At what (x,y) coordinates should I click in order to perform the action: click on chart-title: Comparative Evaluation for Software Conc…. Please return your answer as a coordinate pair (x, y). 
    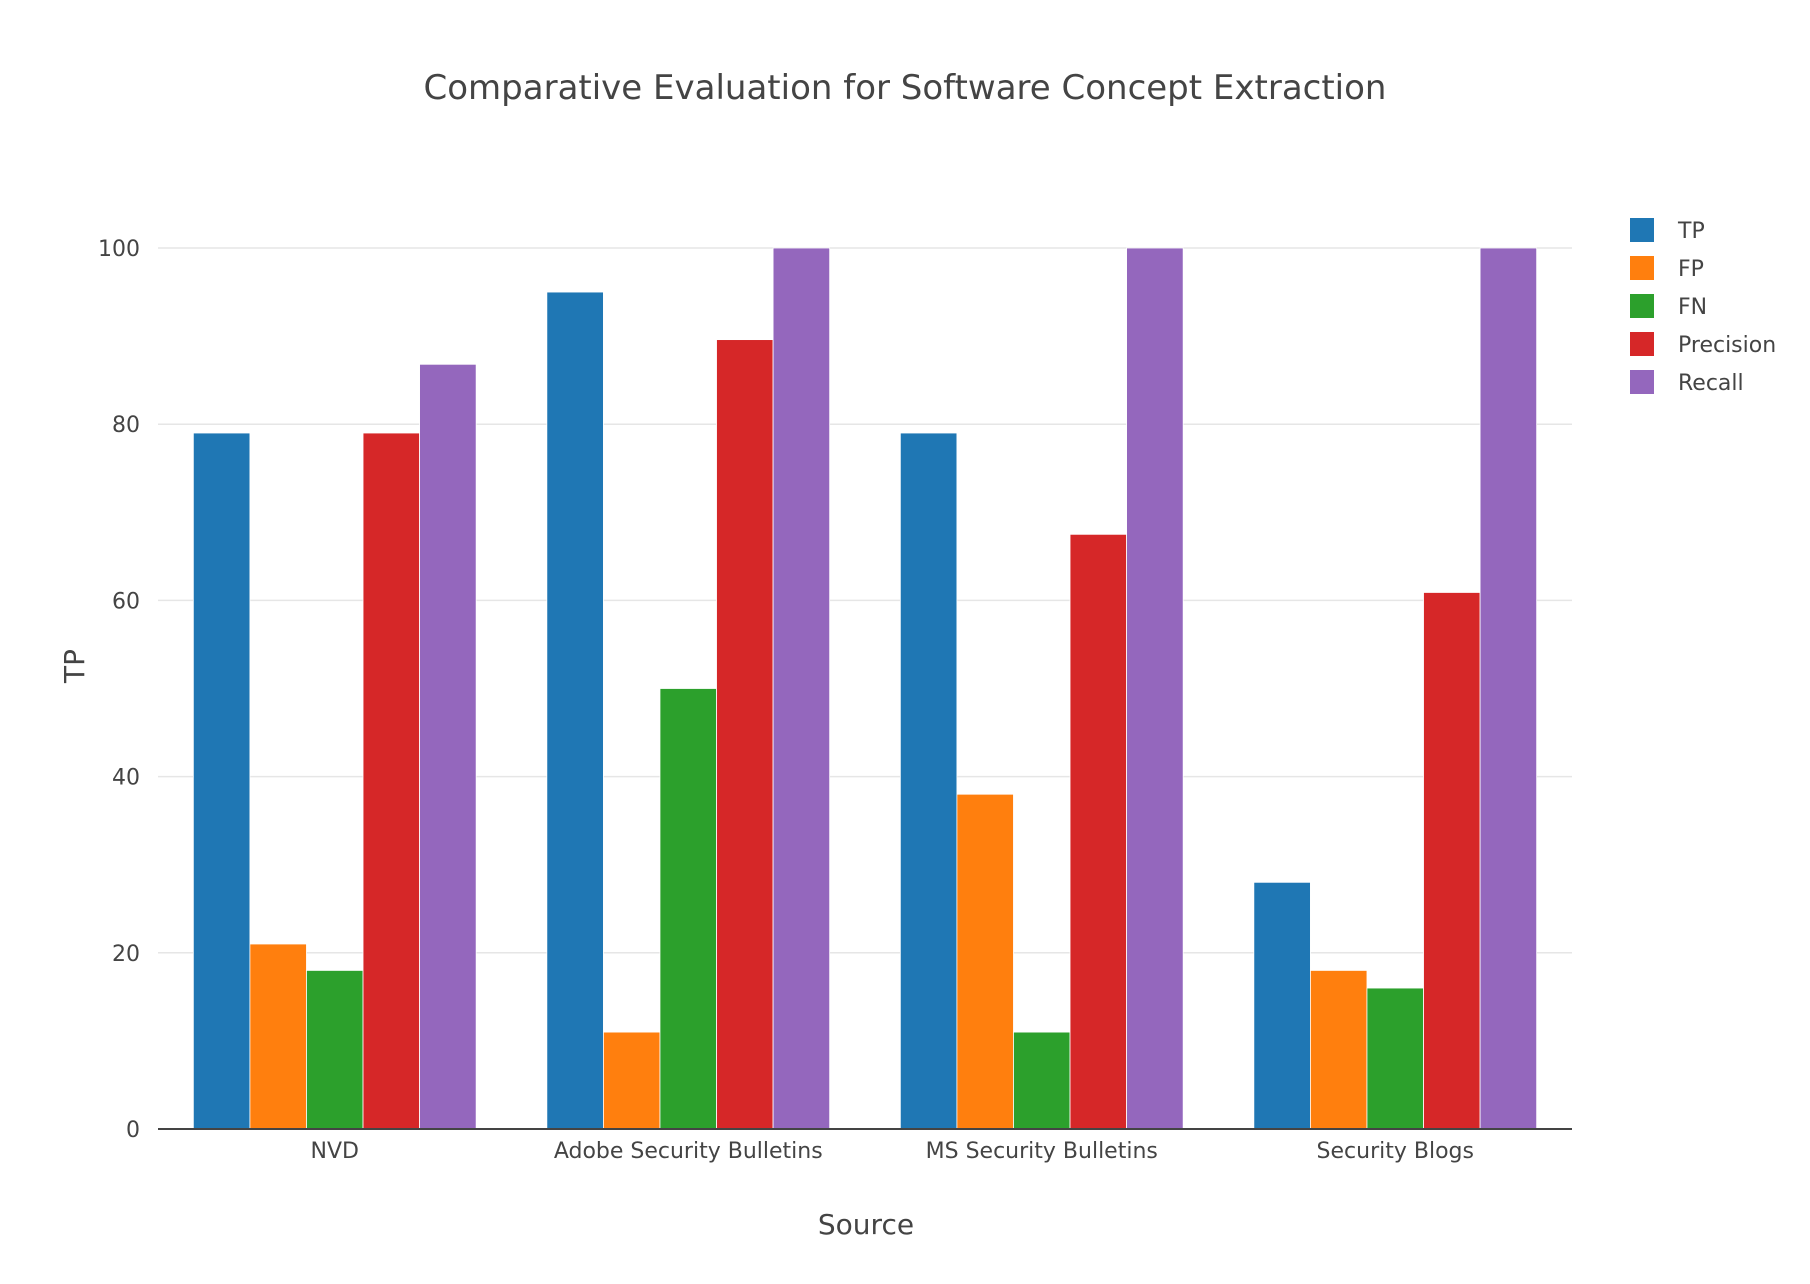
    Looking at the image, I should click on (905, 88).